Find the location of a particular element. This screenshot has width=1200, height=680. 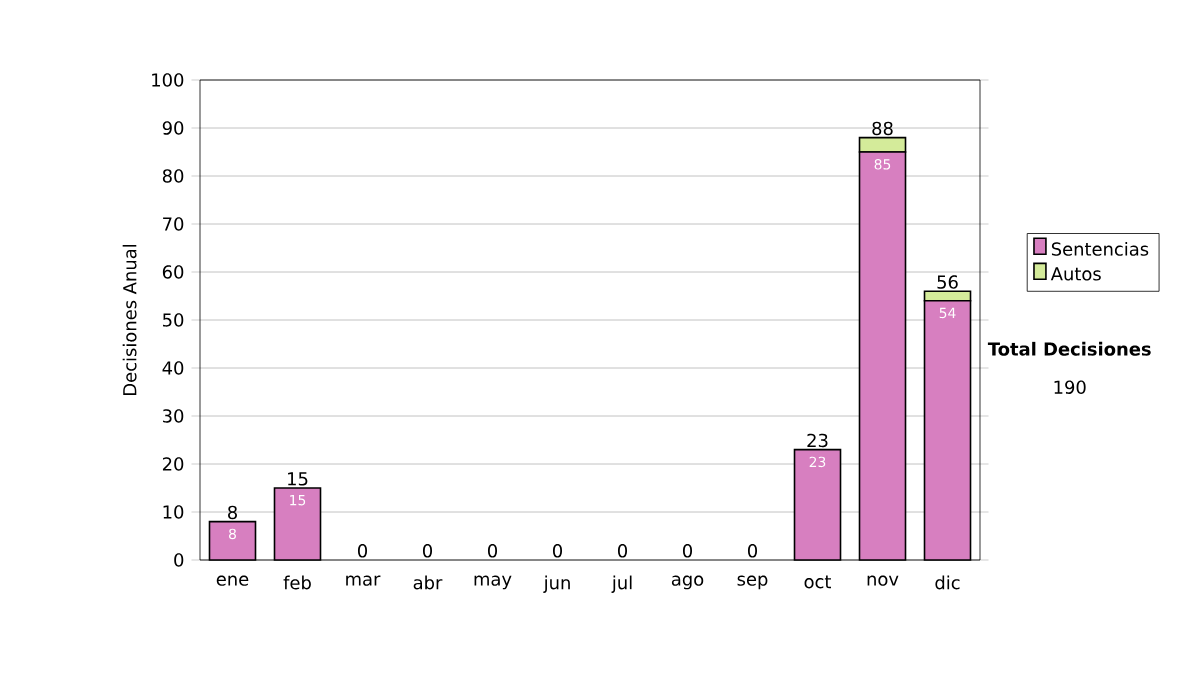

total-label: 8 is located at coordinates (232, 512).